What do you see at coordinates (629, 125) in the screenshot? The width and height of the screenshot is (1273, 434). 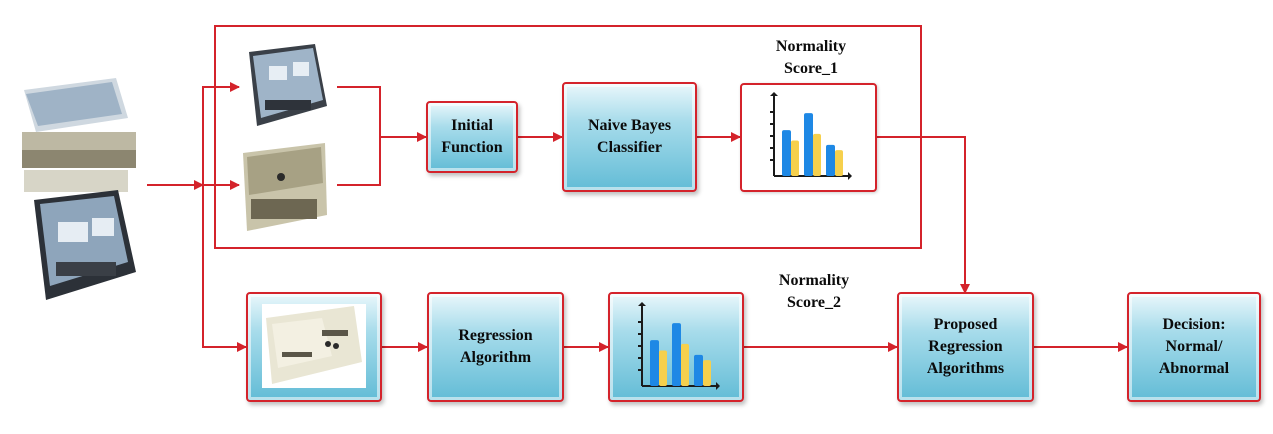 I see `naive-bayes-line1: Naive Bayes` at bounding box center [629, 125].